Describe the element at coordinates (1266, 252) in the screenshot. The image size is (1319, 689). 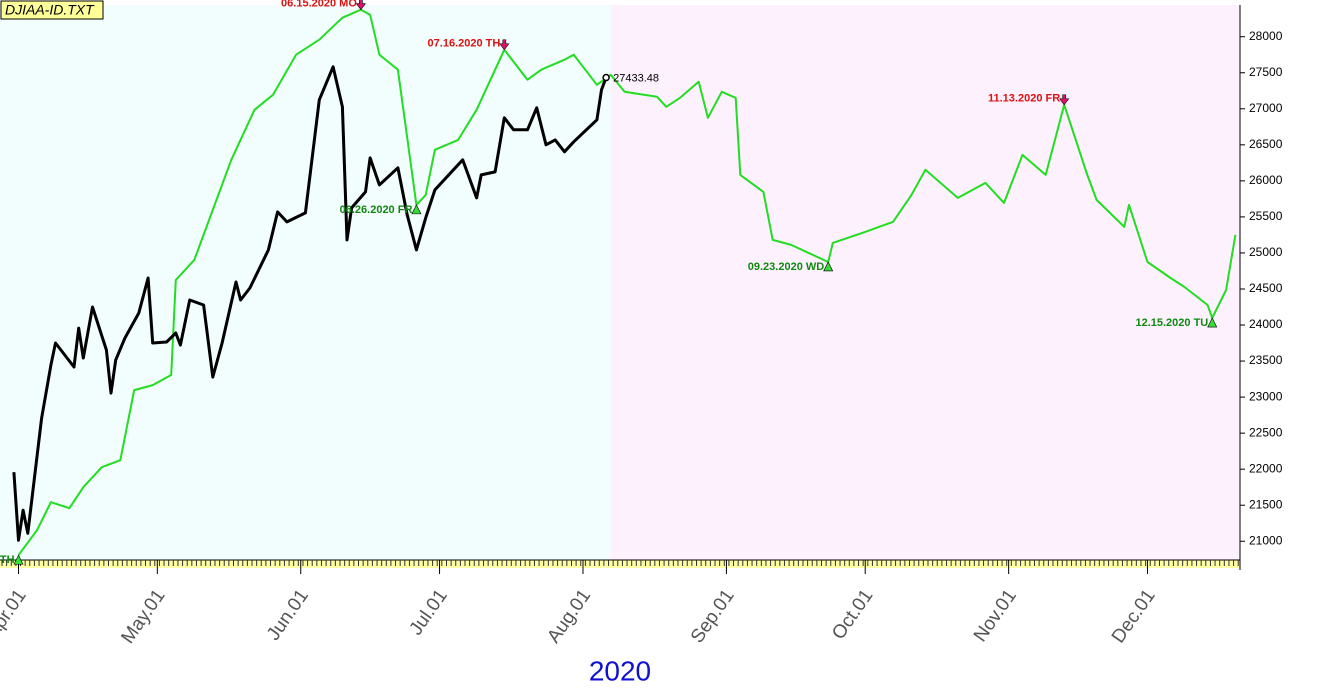
I see `y-tick-label: 25000` at that location.